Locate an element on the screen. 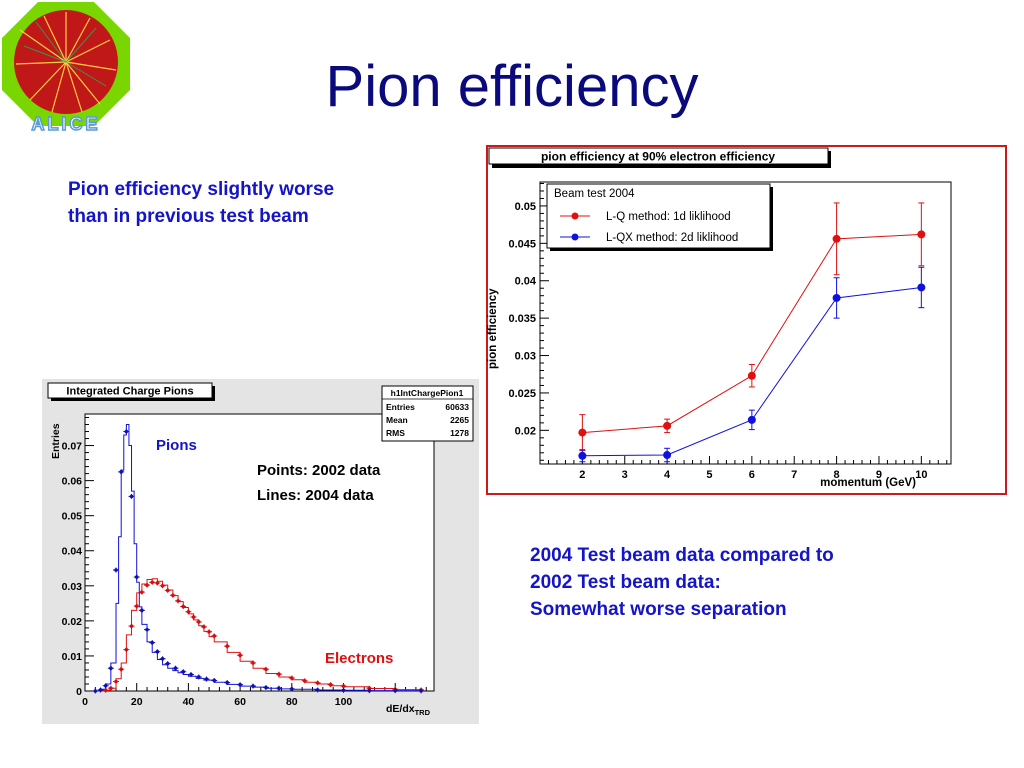 The width and height of the screenshot is (1024, 768). y-tick-label: 0 is located at coordinates (79, 692).